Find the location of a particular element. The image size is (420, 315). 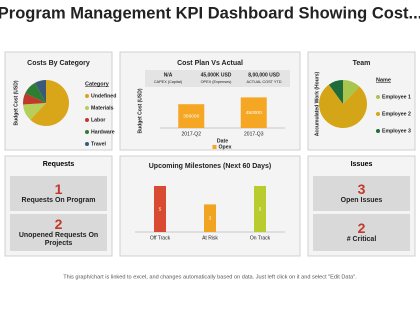

label: Requests On Program is located at coordinates (58, 200).